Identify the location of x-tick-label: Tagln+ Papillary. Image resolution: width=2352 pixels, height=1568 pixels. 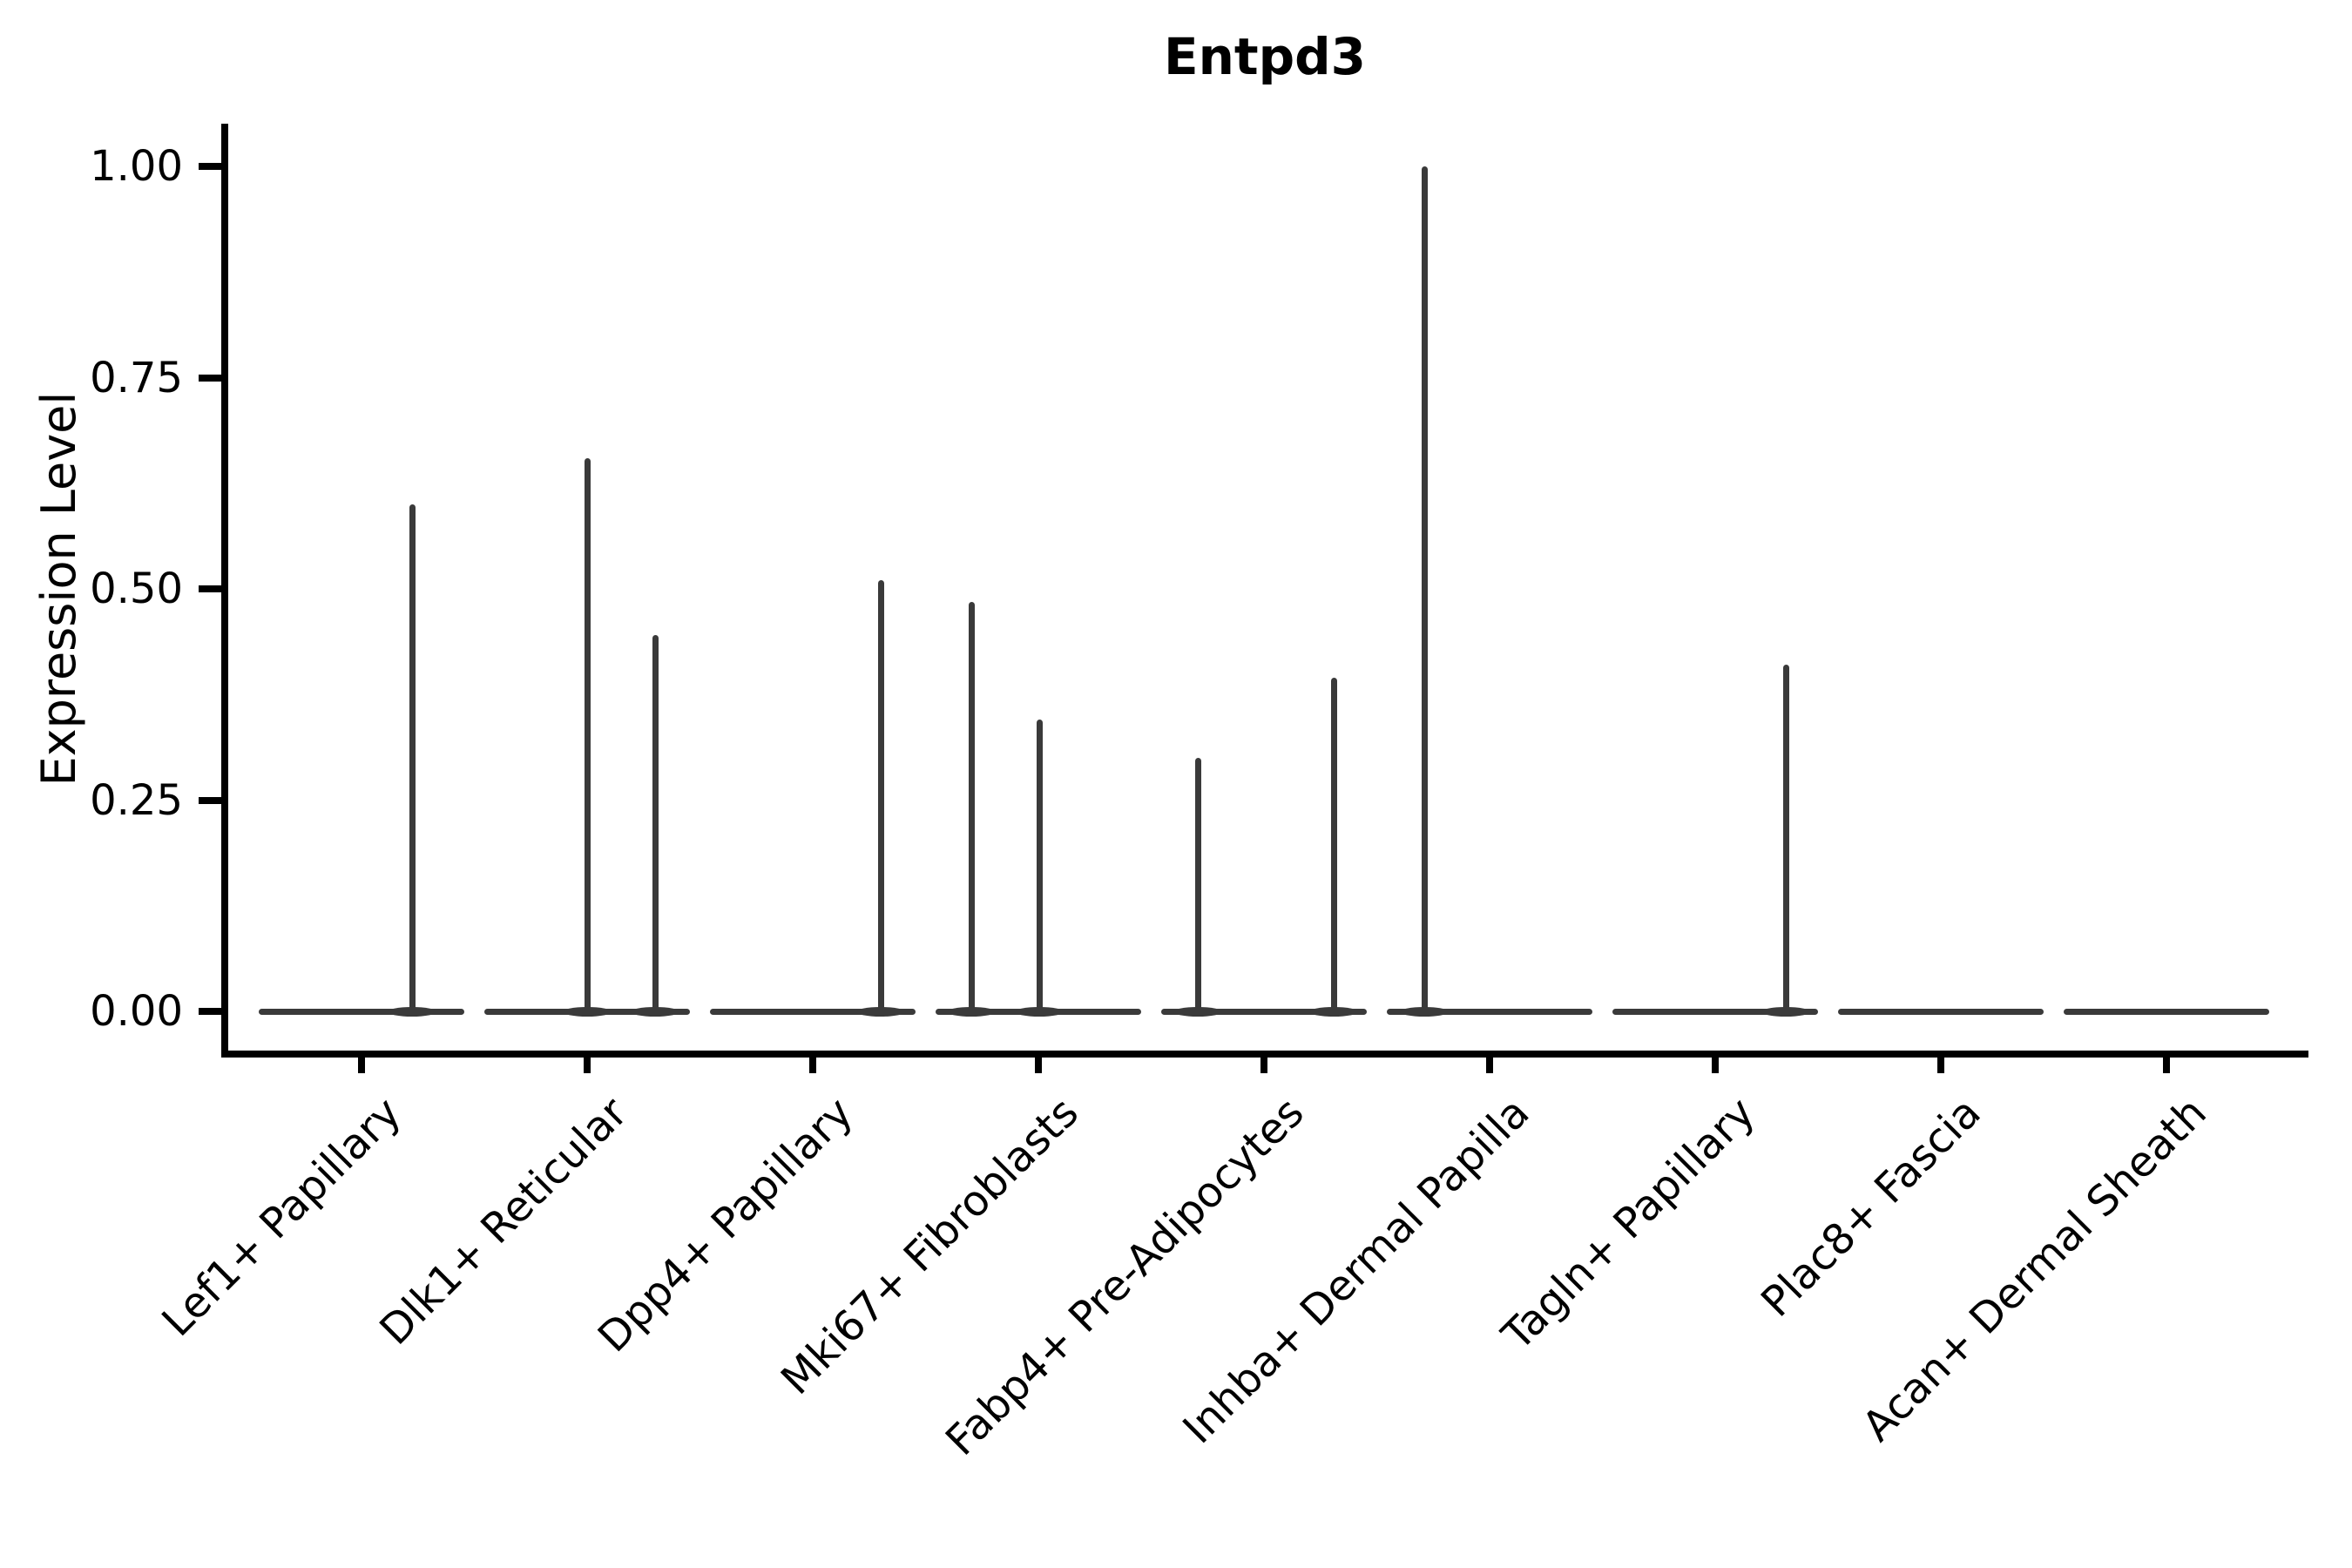
(1629, 1224).